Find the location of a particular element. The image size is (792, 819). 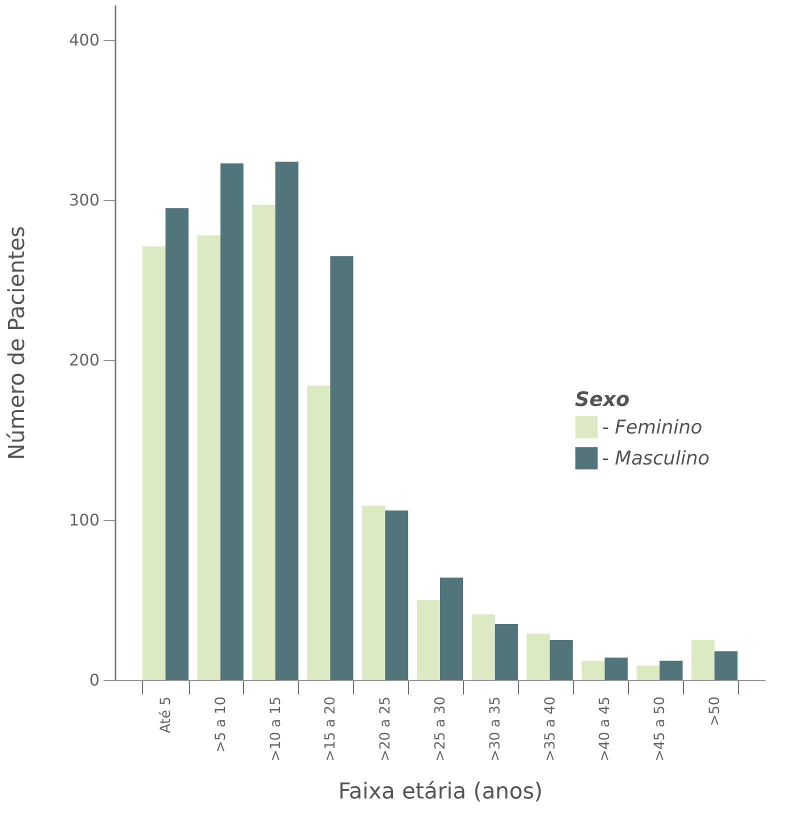

x-tick-label: >30 a 35 is located at coordinates (495, 729).